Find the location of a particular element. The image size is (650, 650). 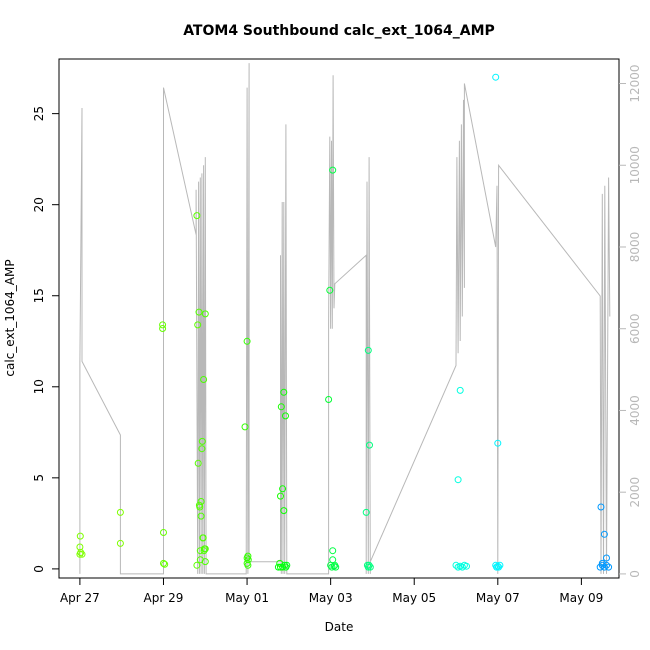

y-tick-label: 25 is located at coordinates (39, 113).